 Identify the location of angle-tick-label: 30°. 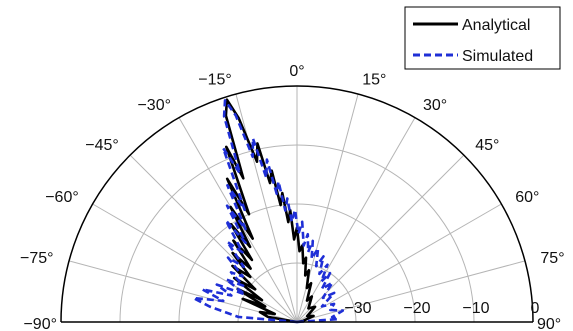
(435, 105).